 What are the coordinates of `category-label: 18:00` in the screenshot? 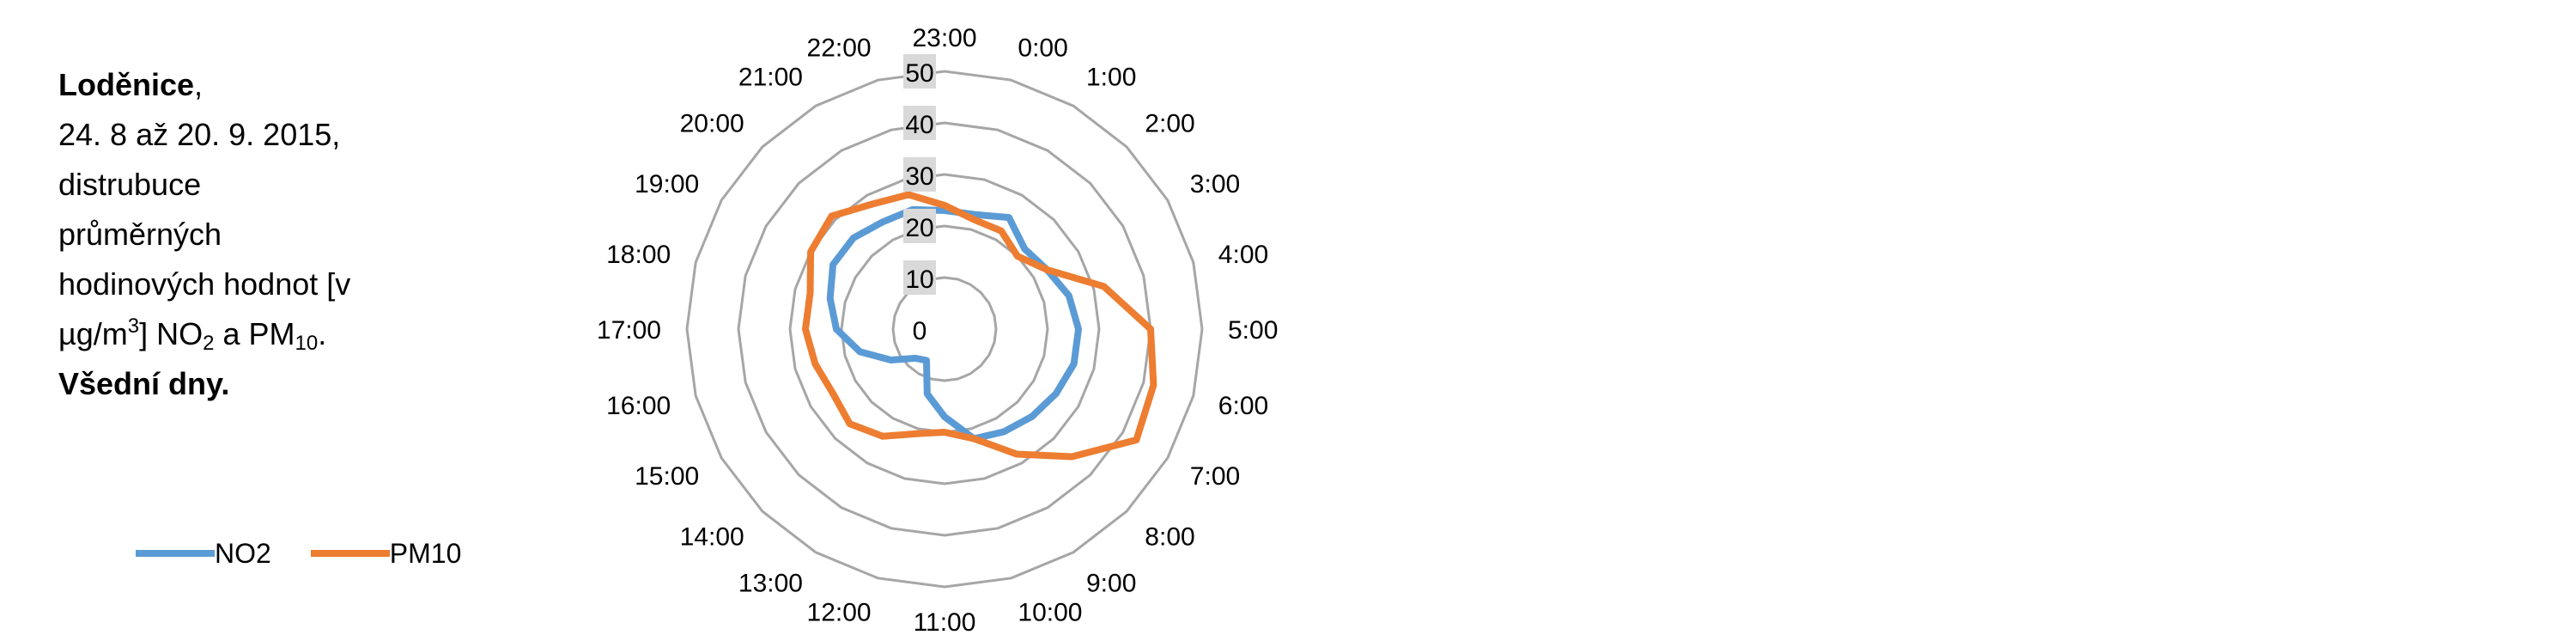 It's located at (638, 255).